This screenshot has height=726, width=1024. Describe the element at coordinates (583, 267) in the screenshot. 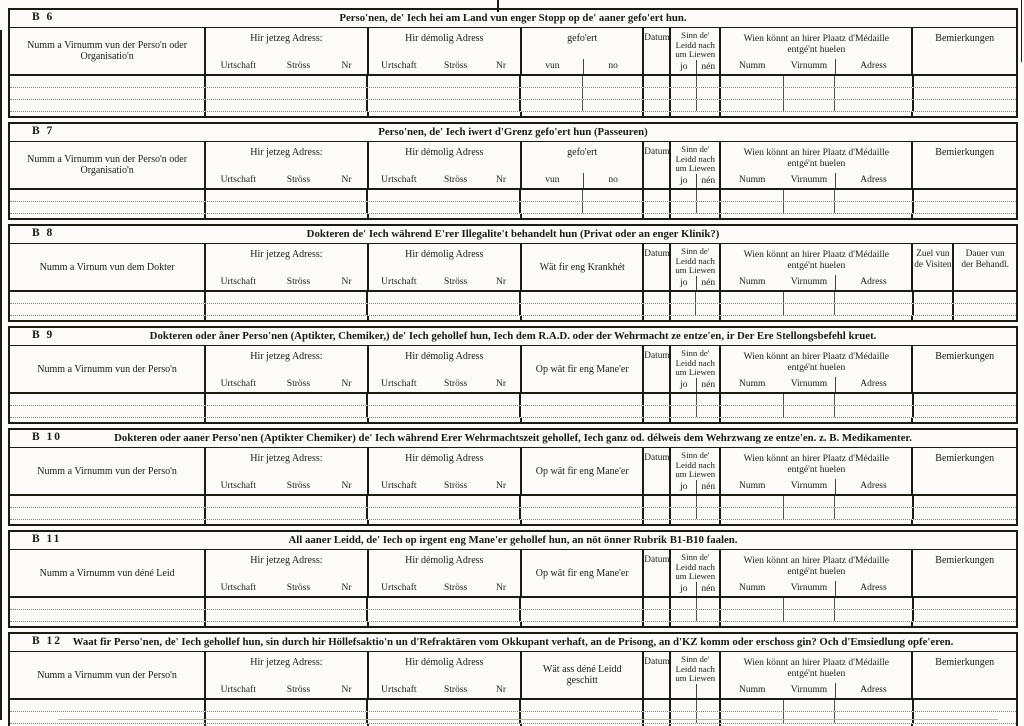

I see `col-header-special: Wät fir eng Krankhét` at that location.